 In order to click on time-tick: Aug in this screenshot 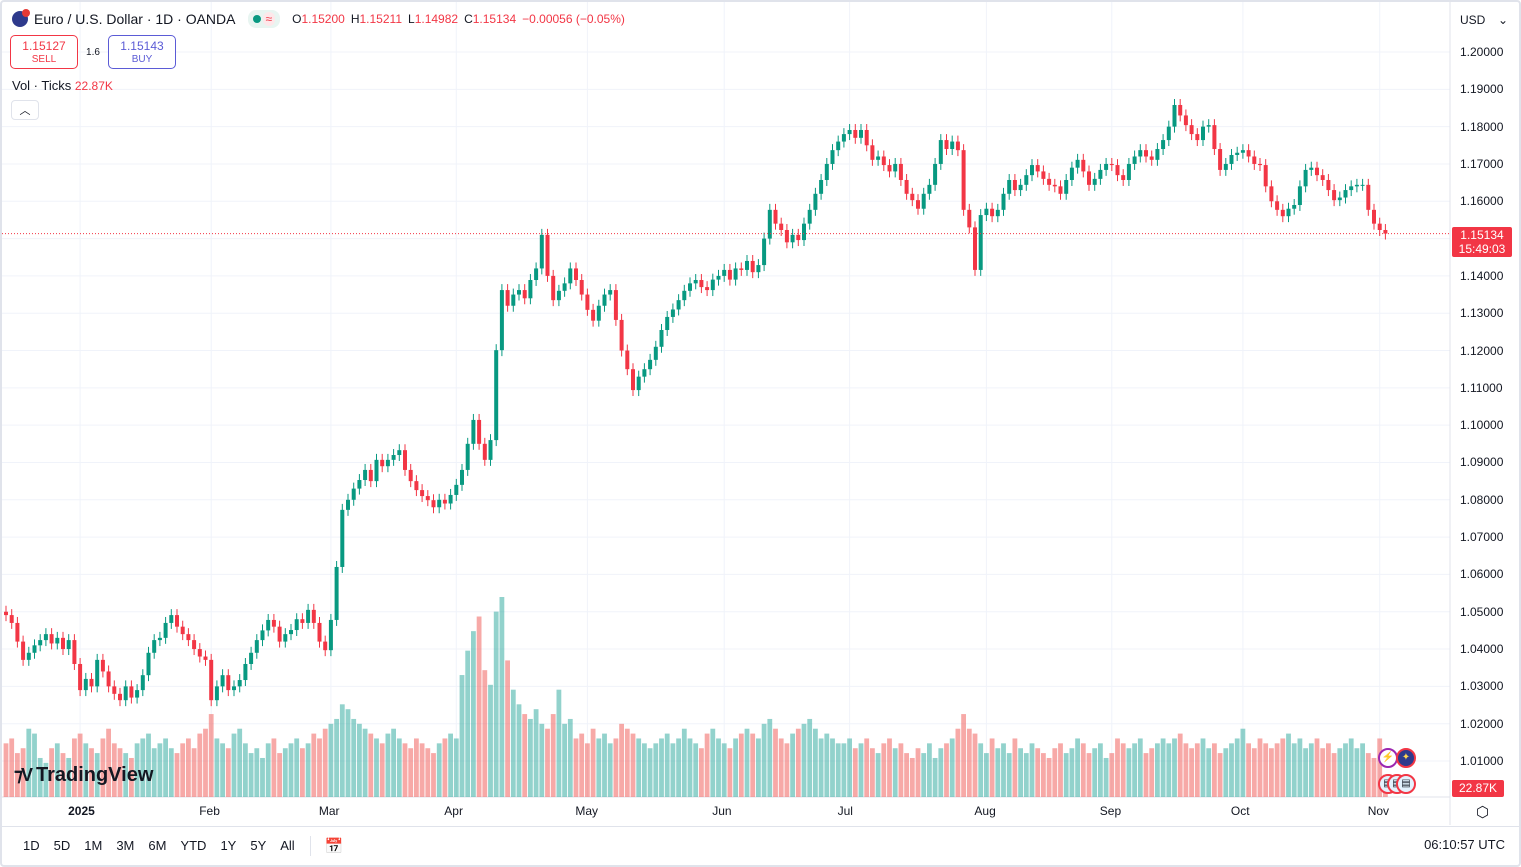, I will do `click(985, 811)`.